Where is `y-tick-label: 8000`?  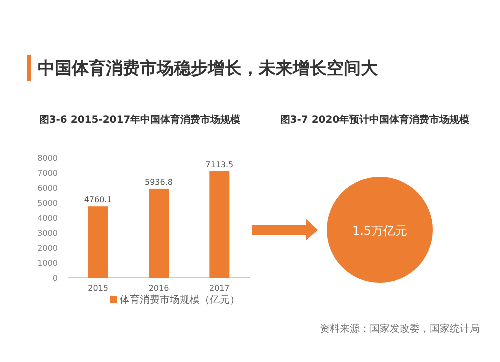
y-tick-label: 8000 is located at coordinates (48, 158).